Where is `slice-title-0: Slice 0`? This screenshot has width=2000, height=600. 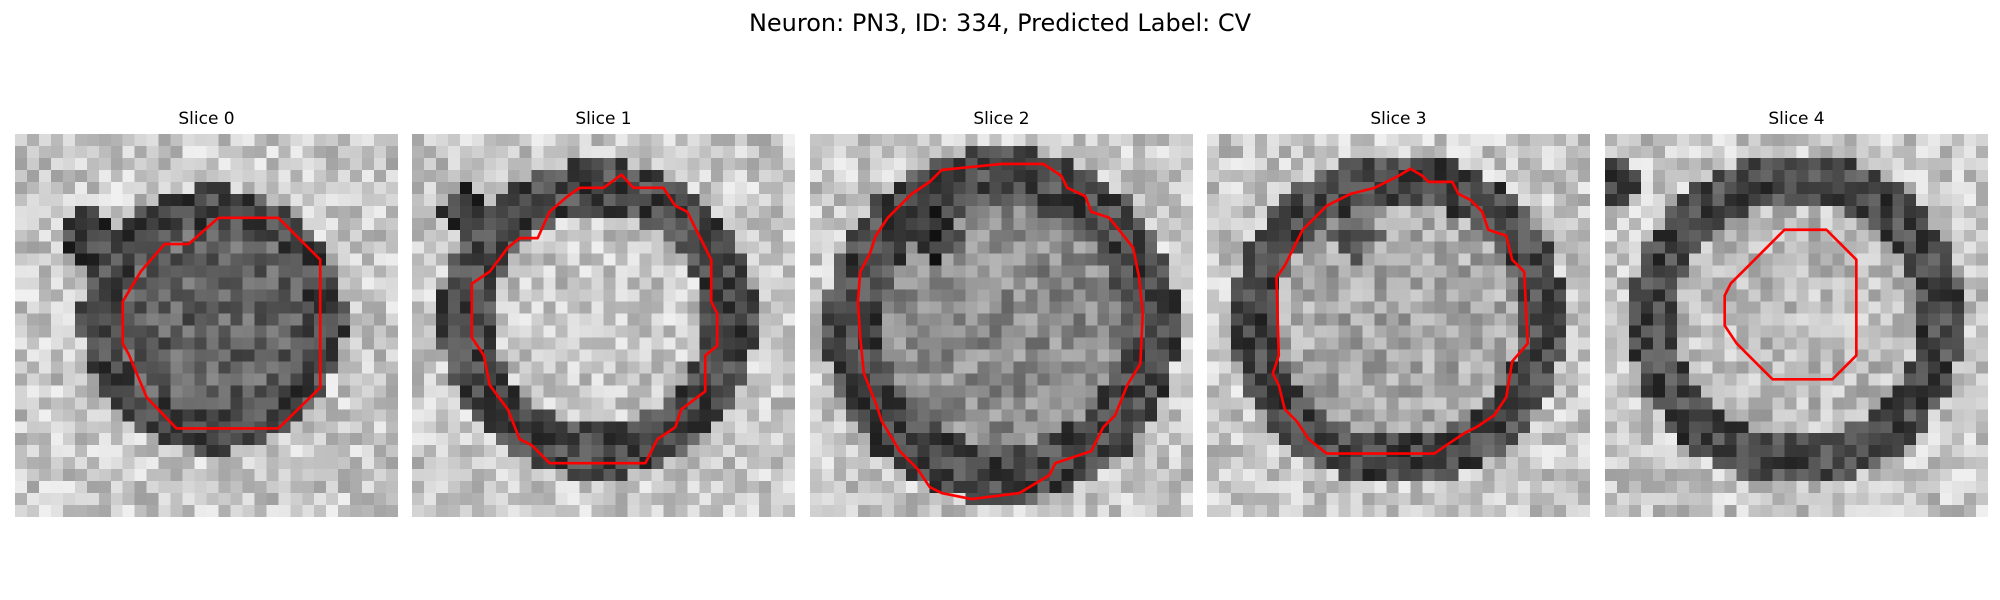
slice-title-0: Slice 0 is located at coordinates (206, 119).